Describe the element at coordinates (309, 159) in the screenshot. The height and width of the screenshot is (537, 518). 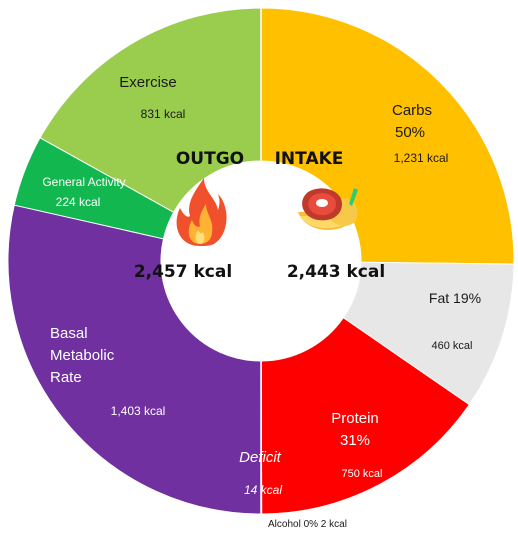
I see `intake-title: INTAKE` at that location.